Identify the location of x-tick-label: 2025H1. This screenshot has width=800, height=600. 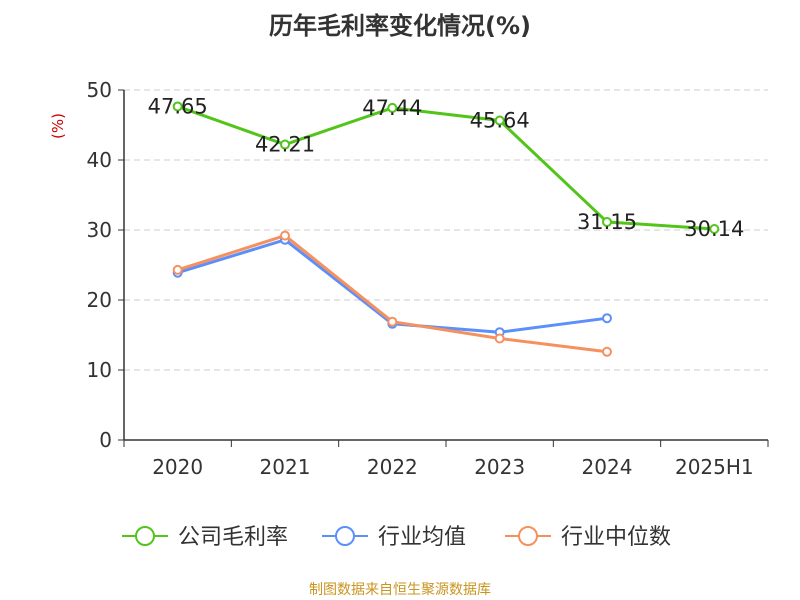
(714, 467).